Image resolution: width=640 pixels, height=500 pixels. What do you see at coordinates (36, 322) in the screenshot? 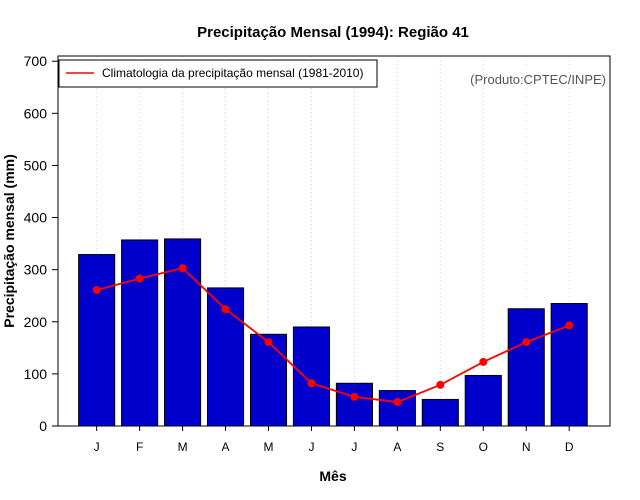
I see `y-tick-label: 200` at bounding box center [36, 322].